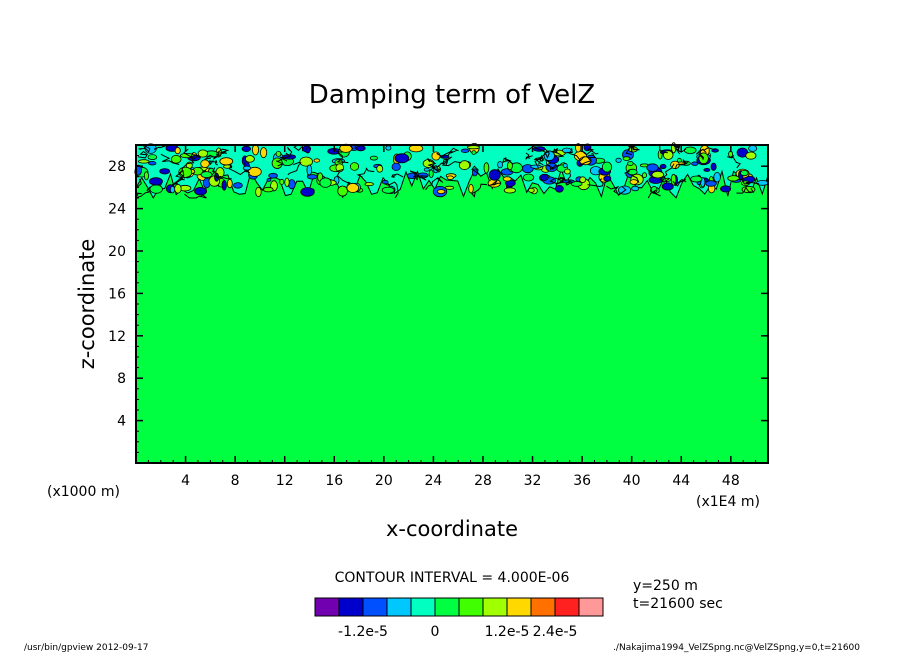 Image resolution: width=904 pixels, height=654 pixels. Describe the element at coordinates (117, 294) in the screenshot. I see `y-tick-label: 16` at that location.